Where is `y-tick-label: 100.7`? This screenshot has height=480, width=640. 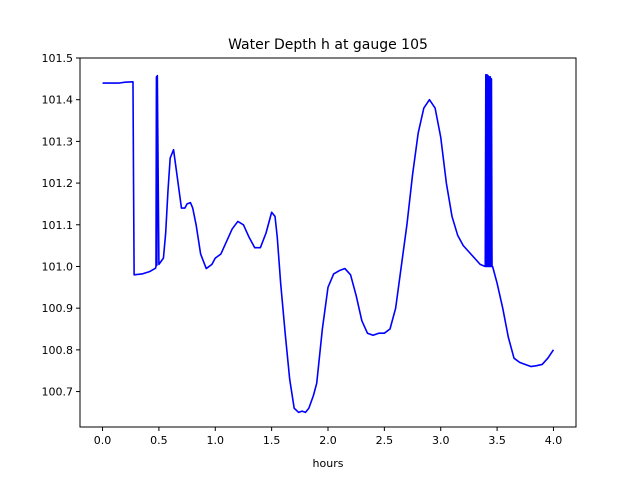
y-tick-label: 100.7 is located at coordinates (58, 392).